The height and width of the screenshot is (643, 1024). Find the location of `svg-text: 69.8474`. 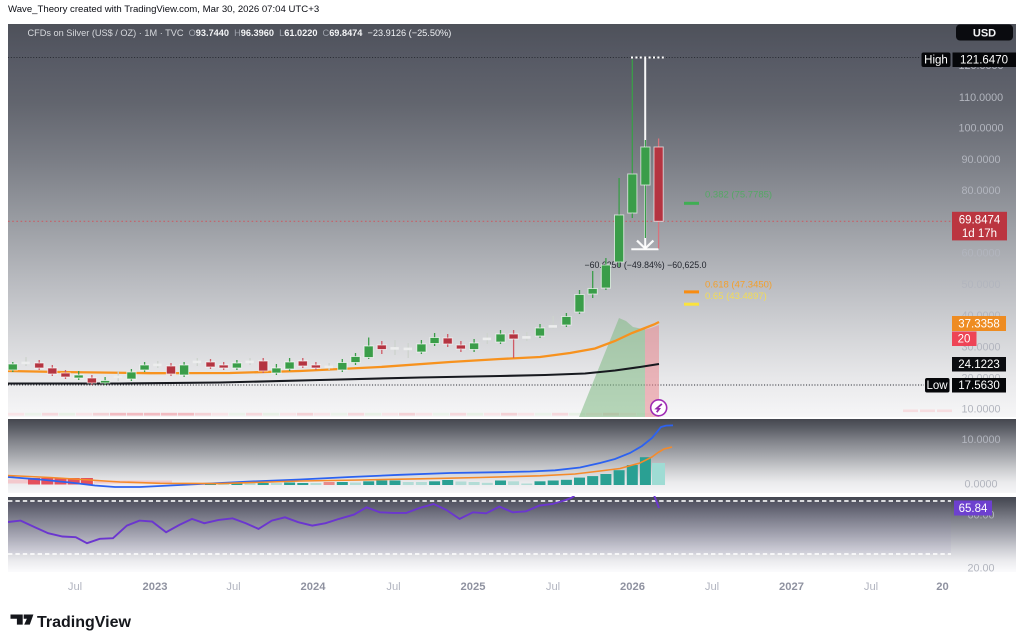

svg-text: 69.8474 is located at coordinates (980, 221).